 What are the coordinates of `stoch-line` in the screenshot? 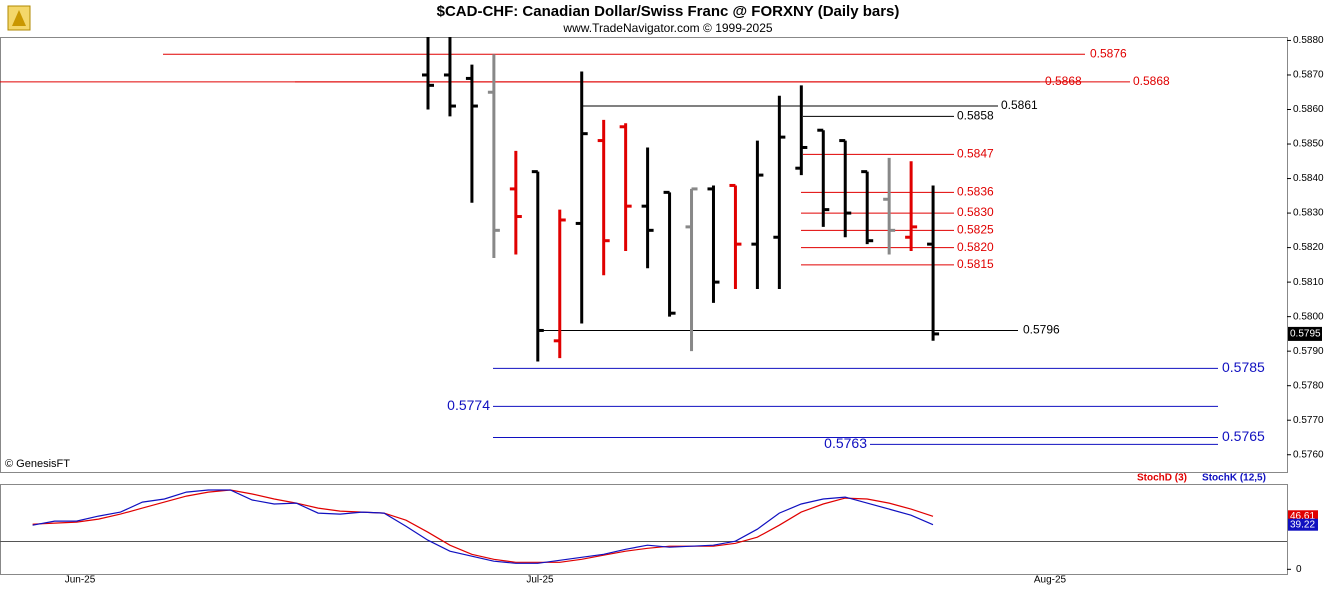 It's located at (483, 526).